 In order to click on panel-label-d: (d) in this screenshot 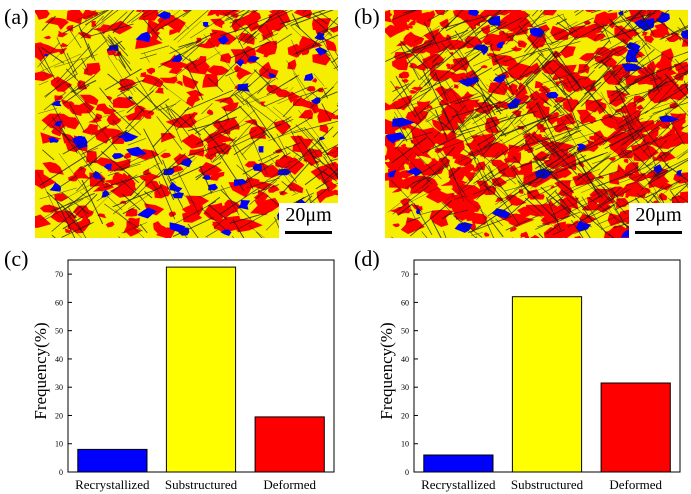, I will do `click(367, 258)`.